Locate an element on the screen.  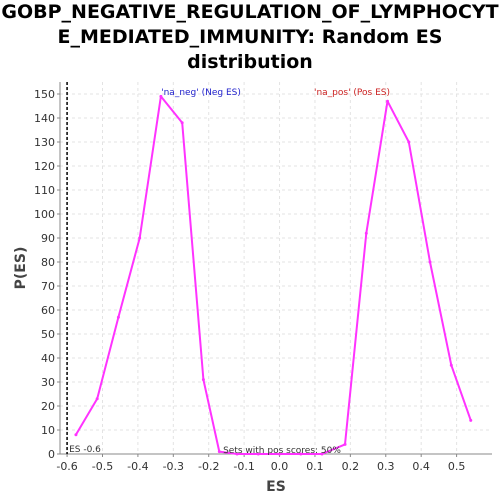
y-tick-label: 40 is located at coordinates (48, 358).